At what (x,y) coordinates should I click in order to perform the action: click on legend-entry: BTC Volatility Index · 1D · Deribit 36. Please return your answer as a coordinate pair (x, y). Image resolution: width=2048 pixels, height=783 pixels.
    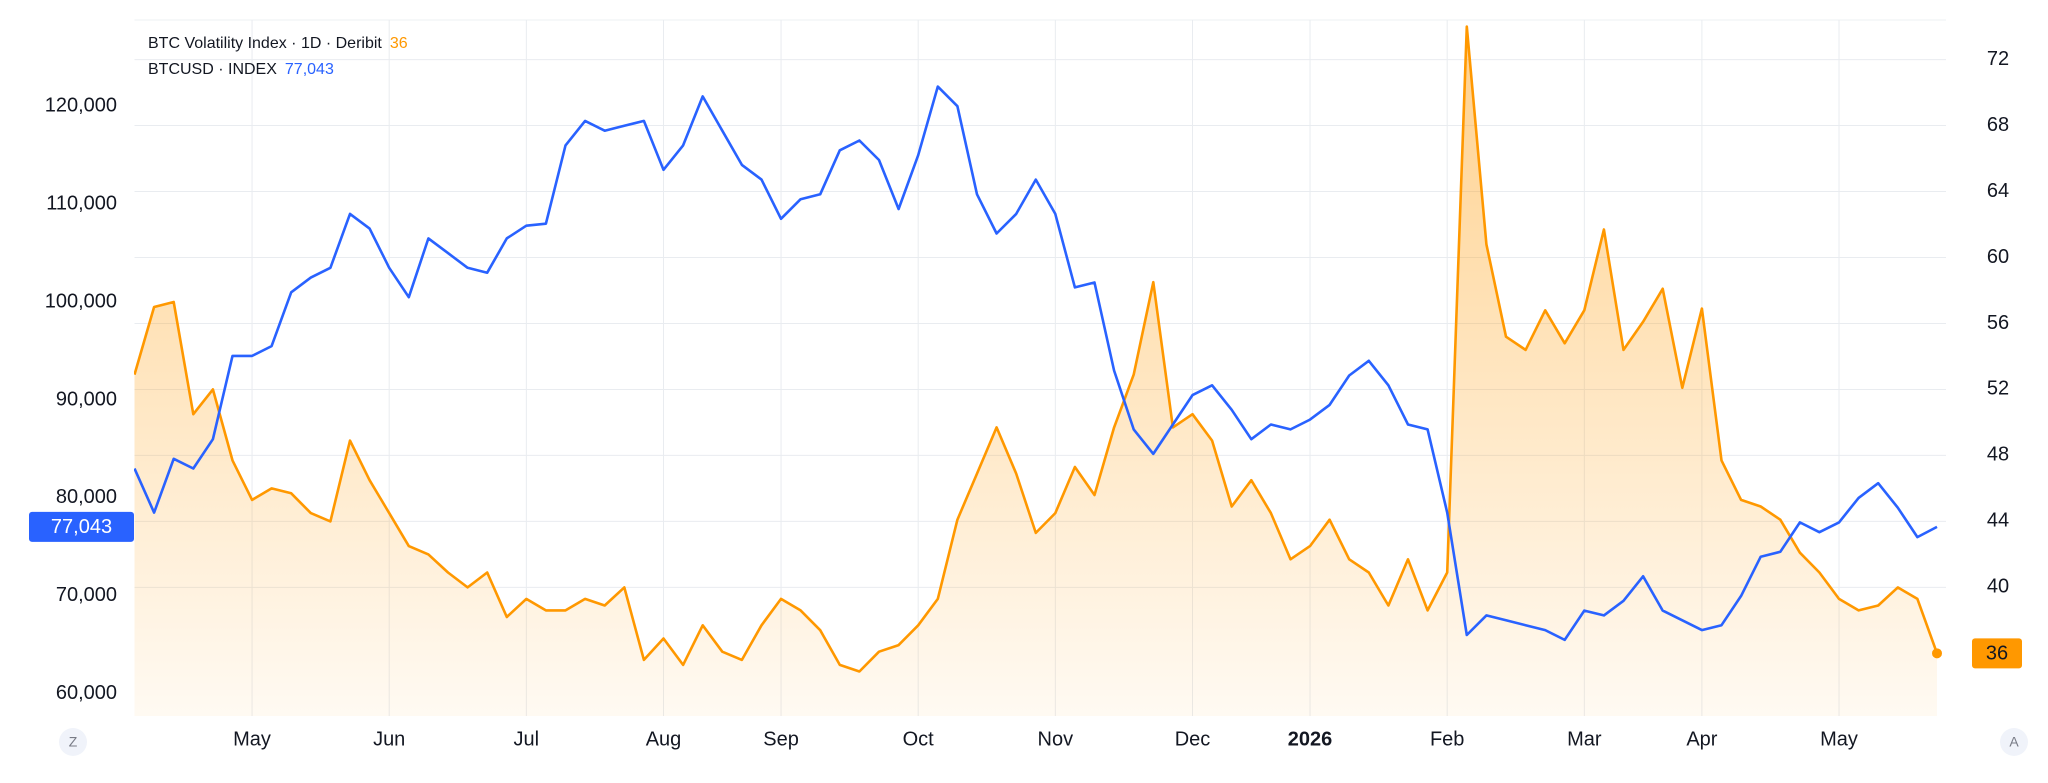
    Looking at the image, I should click on (278, 43).